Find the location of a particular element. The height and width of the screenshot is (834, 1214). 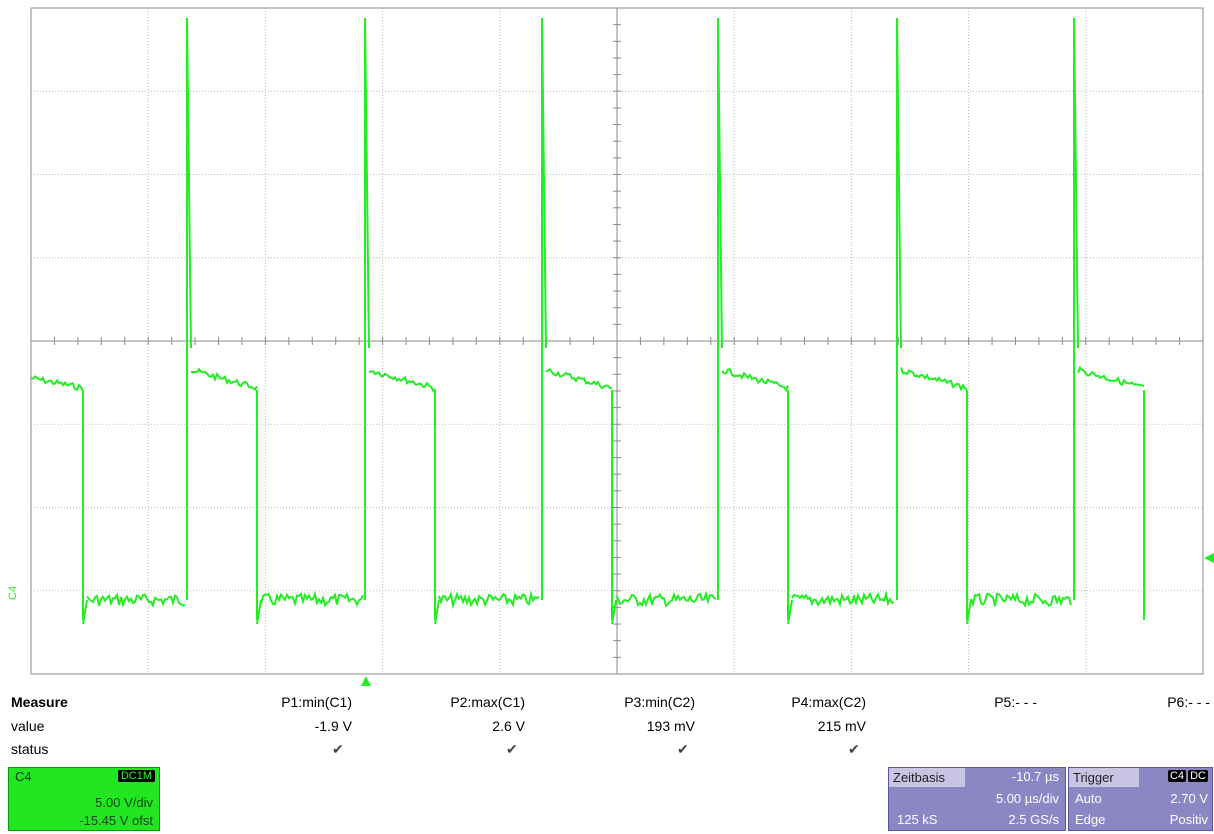

p3-status-check-icon: ✔ is located at coordinates (683, 749).